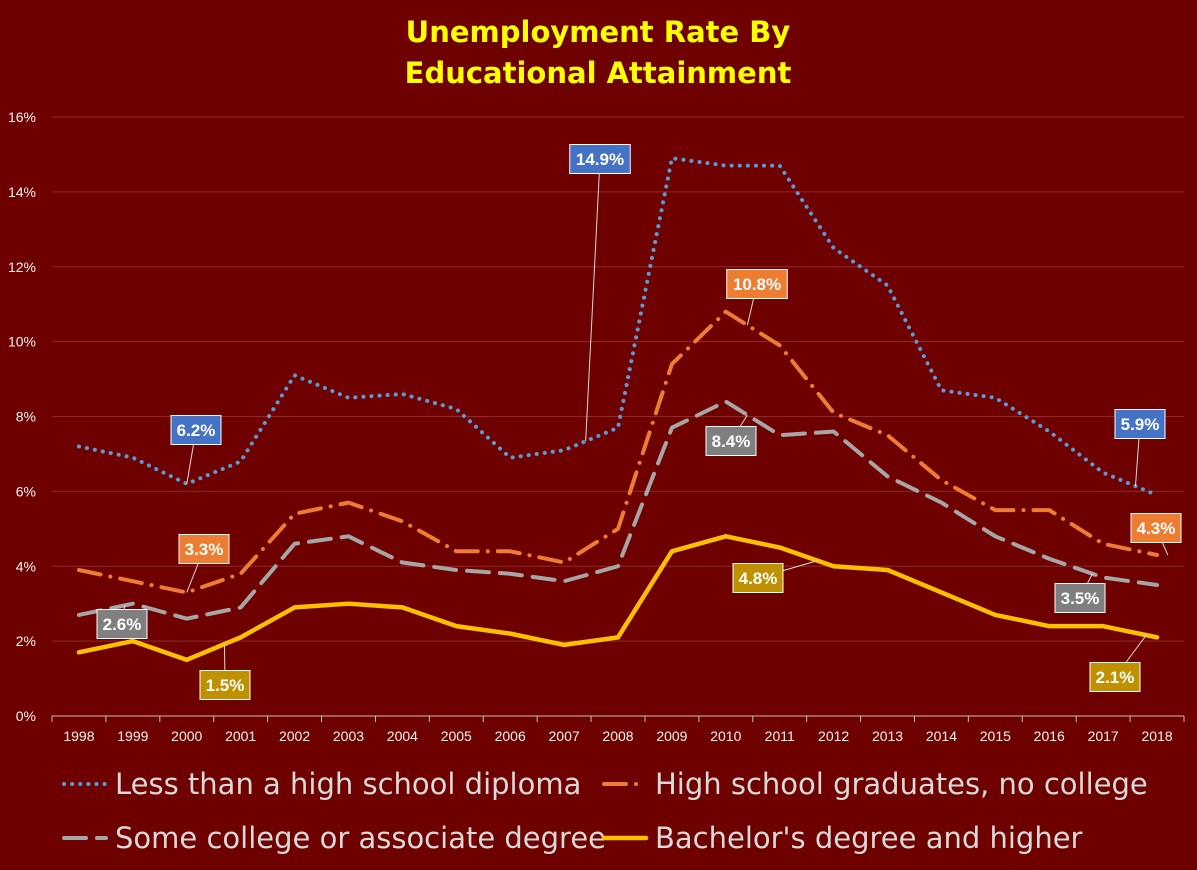 The height and width of the screenshot is (870, 1197). Describe the element at coordinates (901, 784) in the screenshot. I see `legend-label: High school graduates, no college` at that location.